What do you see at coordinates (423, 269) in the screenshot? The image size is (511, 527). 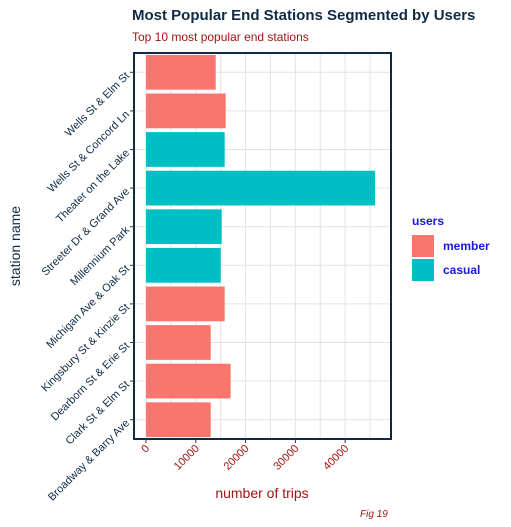 I see `legend-key-casual` at bounding box center [423, 269].